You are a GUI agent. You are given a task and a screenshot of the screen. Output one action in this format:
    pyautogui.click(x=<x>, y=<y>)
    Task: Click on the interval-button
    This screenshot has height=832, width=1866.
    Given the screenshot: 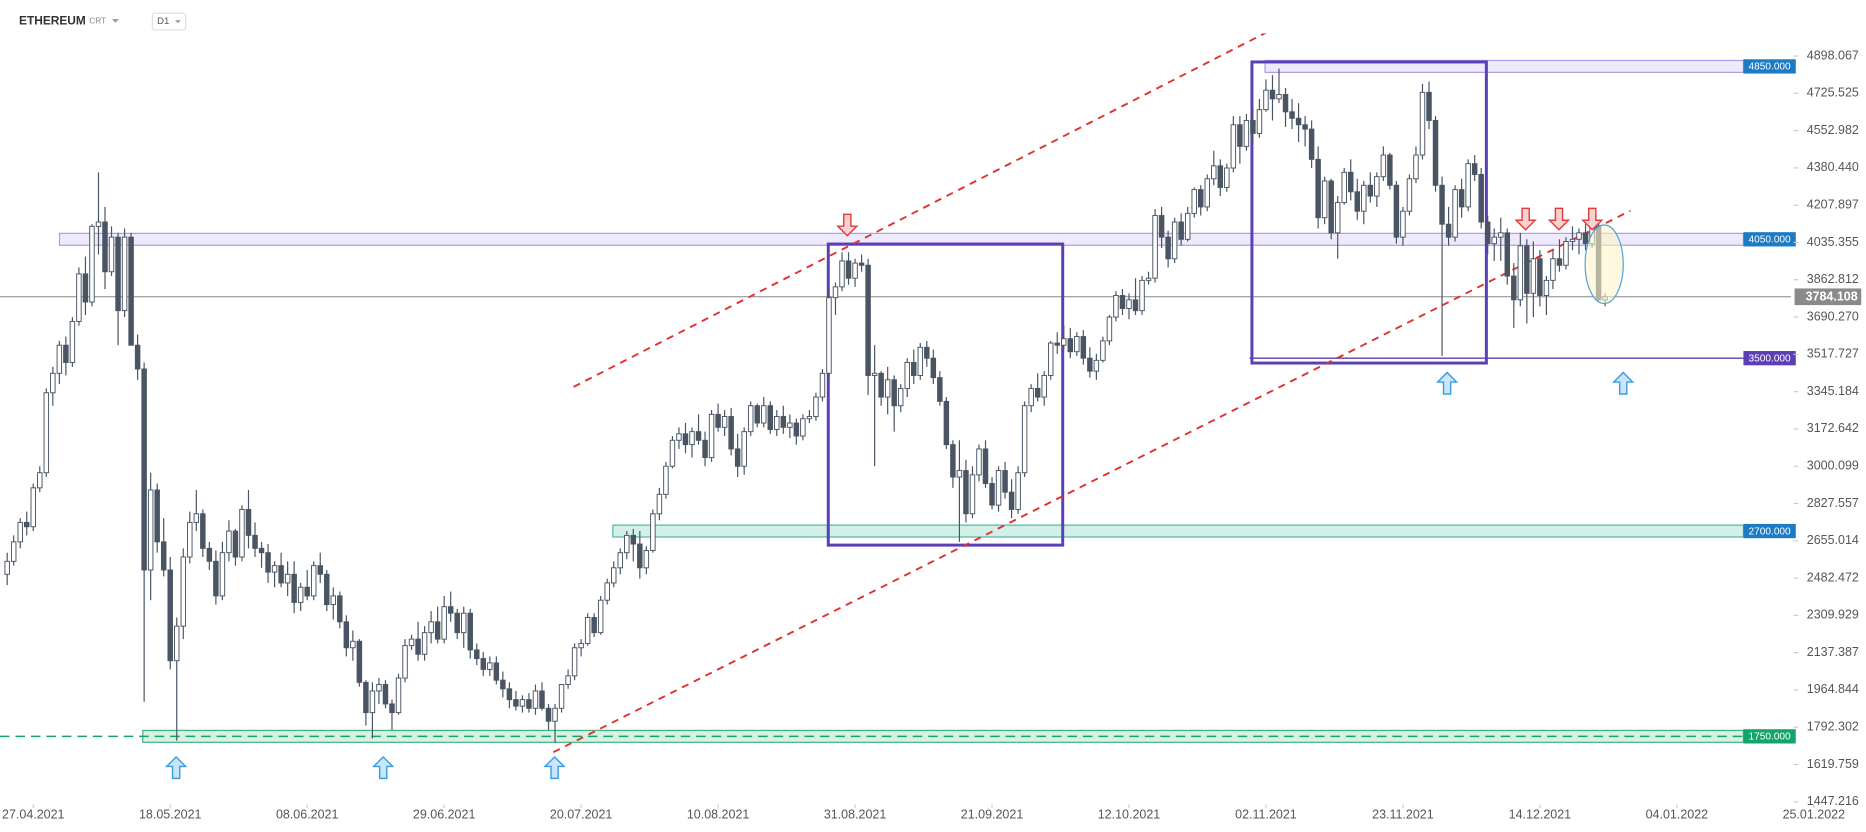 What is the action you would take?
    pyautogui.click(x=169, y=21)
    